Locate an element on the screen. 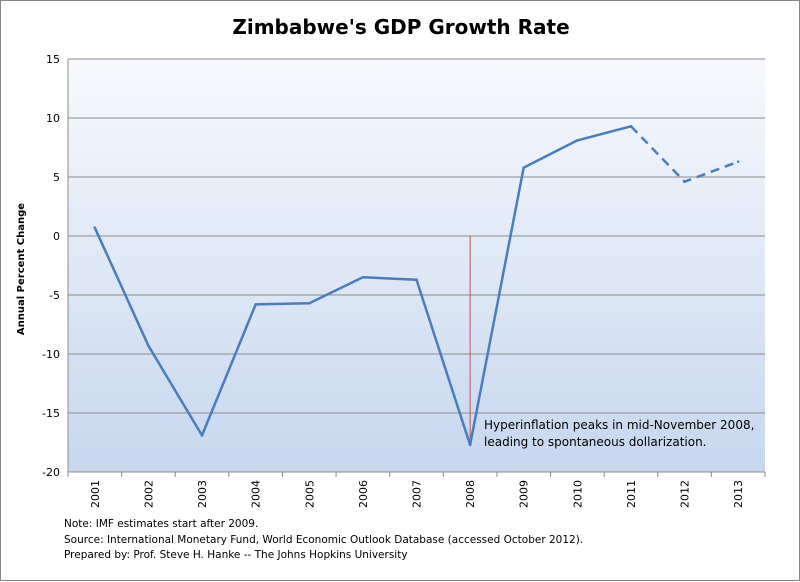 Image resolution: width=800 pixels, height=582 pixels. y-tick-labels: 15 10 5 0 -5 -10 -15 -20 is located at coordinates (51, 266).